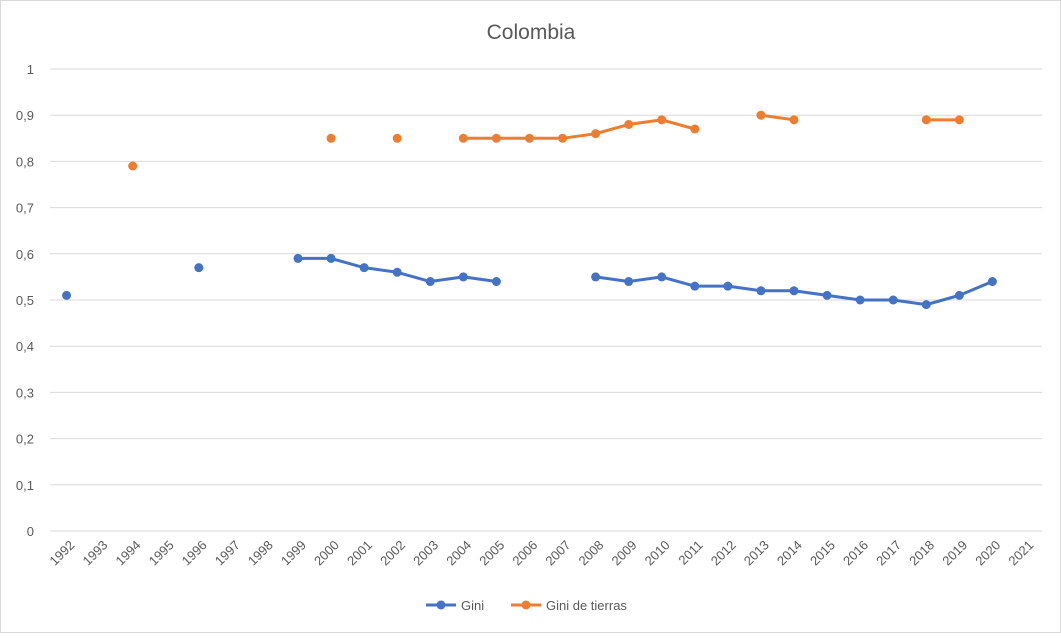  What do you see at coordinates (194, 552) in the screenshot?
I see `x-tick-label: 1996` at bounding box center [194, 552].